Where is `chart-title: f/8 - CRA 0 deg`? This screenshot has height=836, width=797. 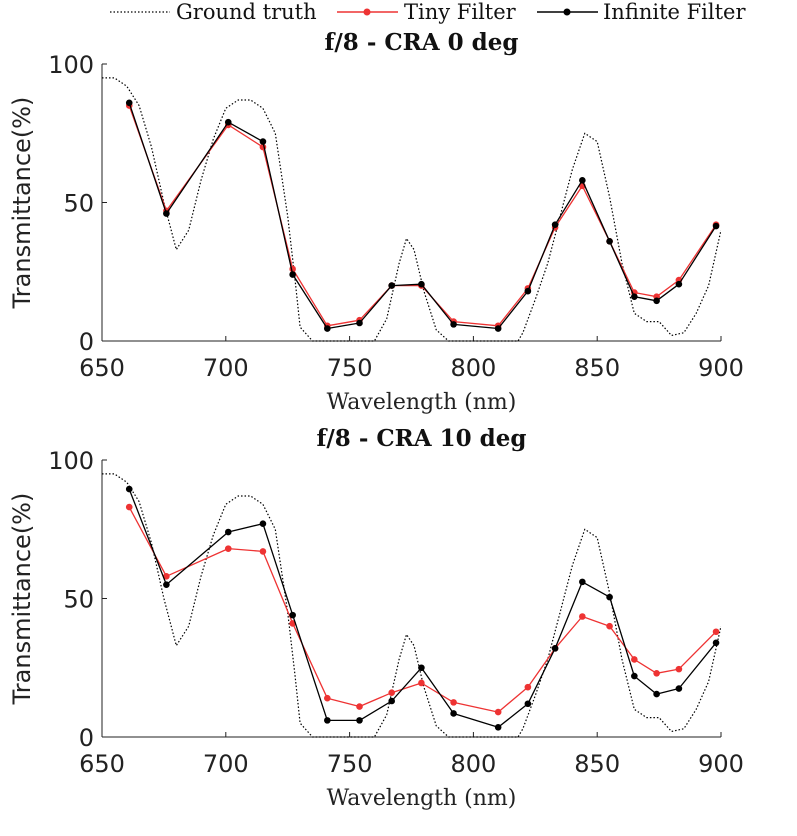 chart-title: f/8 - CRA 0 deg is located at coordinates (422, 42).